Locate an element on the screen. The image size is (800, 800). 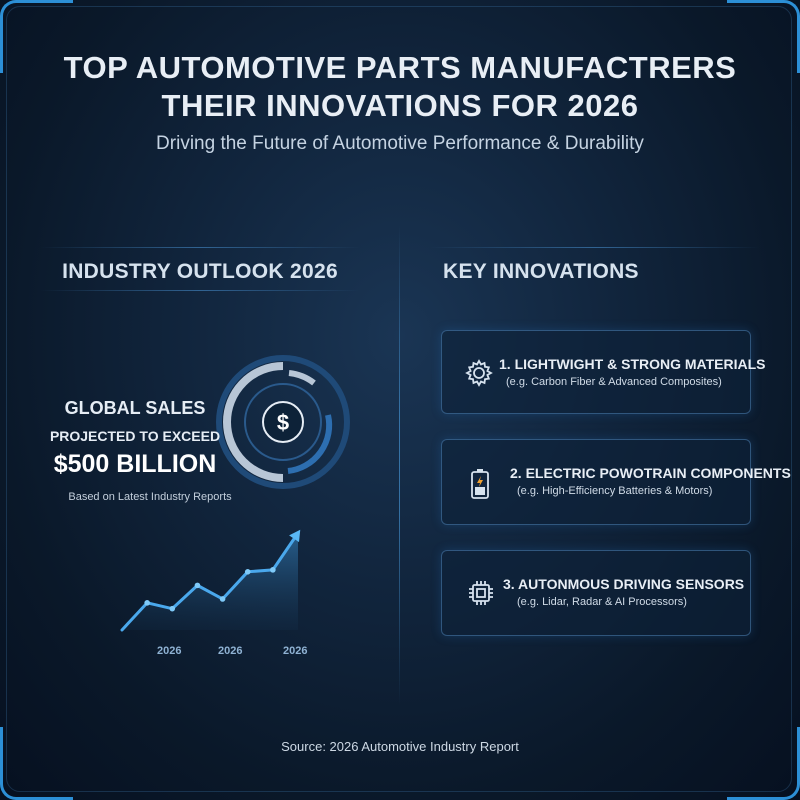
gauge-arc-right is located at coordinates (310, 444).